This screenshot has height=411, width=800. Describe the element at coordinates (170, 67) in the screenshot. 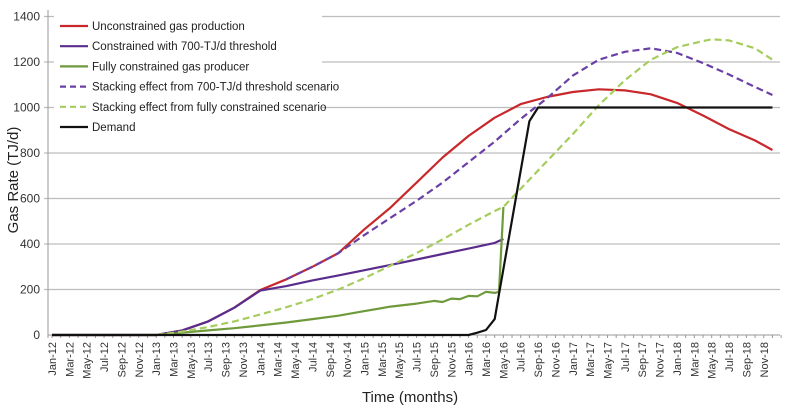

I see `legend-label-3: Fully constrained gas producer` at that location.